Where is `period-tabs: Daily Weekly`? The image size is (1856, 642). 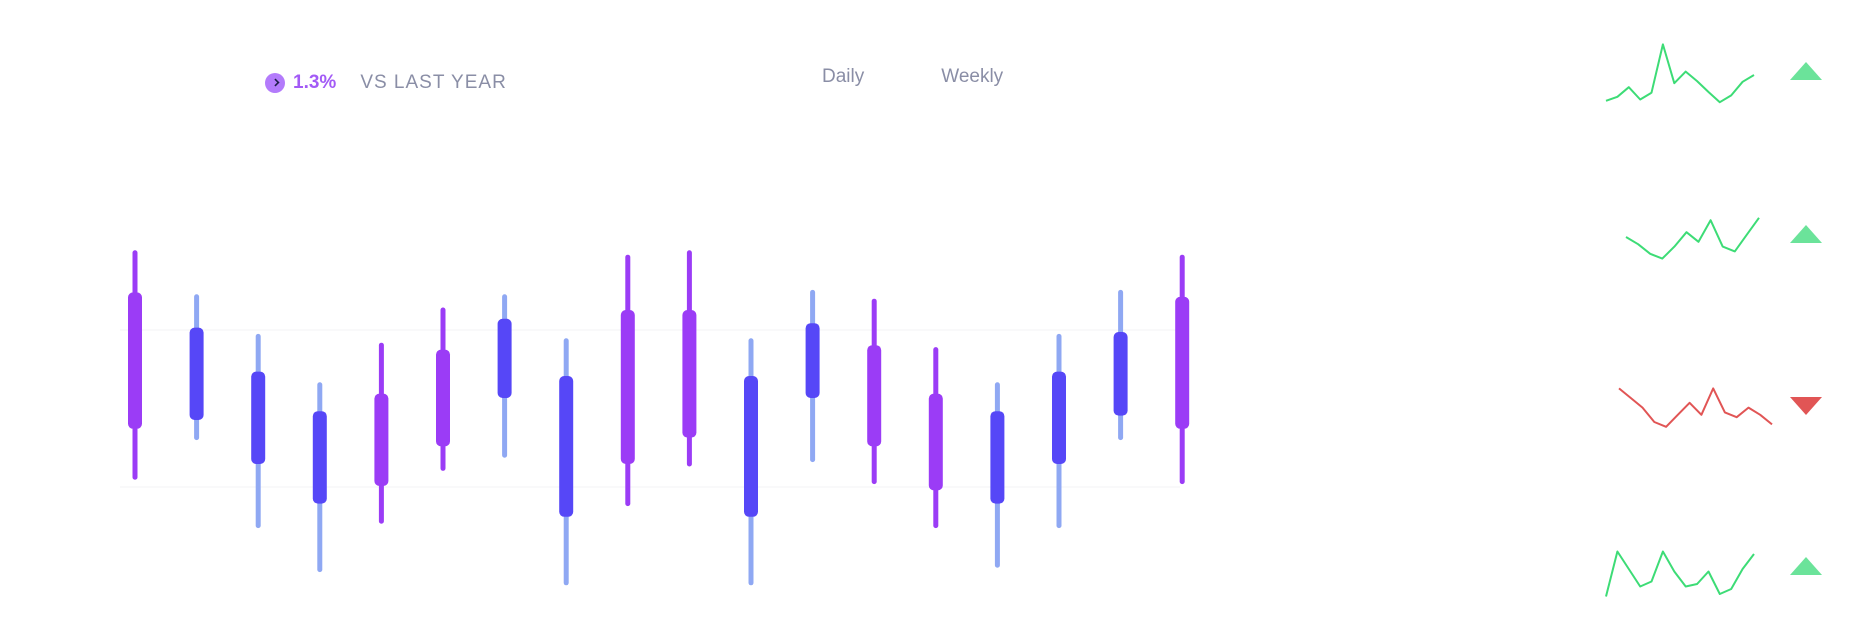 period-tabs: Daily Weekly is located at coordinates (912, 77).